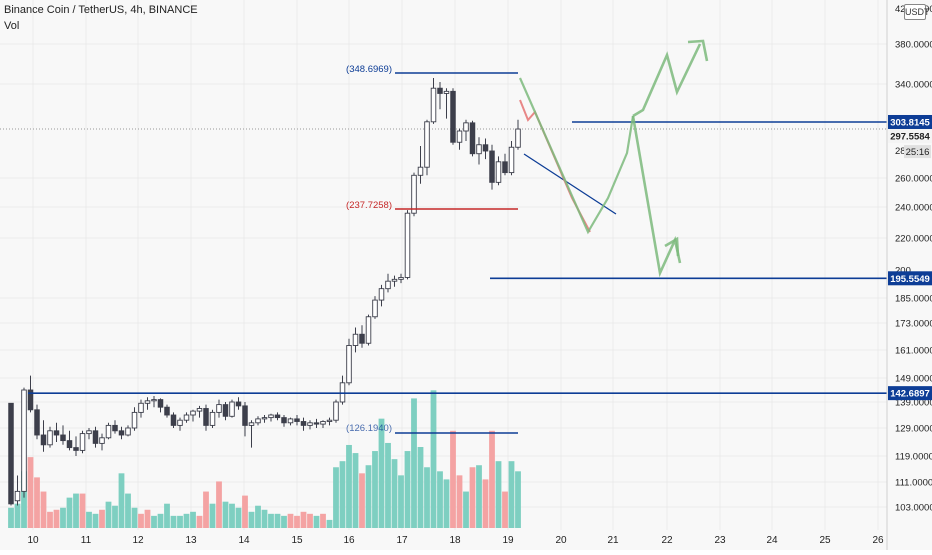 The image size is (932, 555). I want to click on x-tick-label: 22, so click(667, 540).